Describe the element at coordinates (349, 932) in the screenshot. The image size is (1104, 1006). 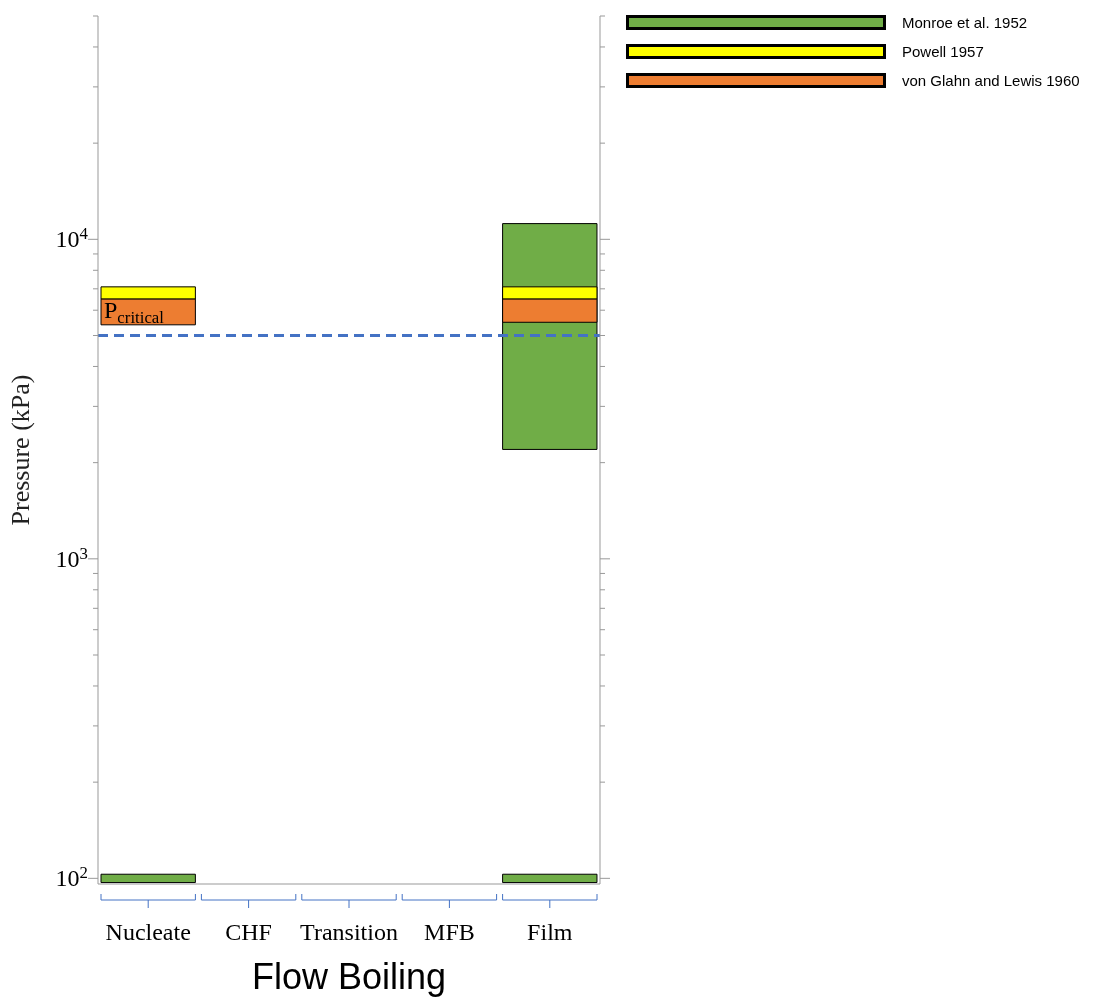
I see `x-tick-label: Transition` at that location.